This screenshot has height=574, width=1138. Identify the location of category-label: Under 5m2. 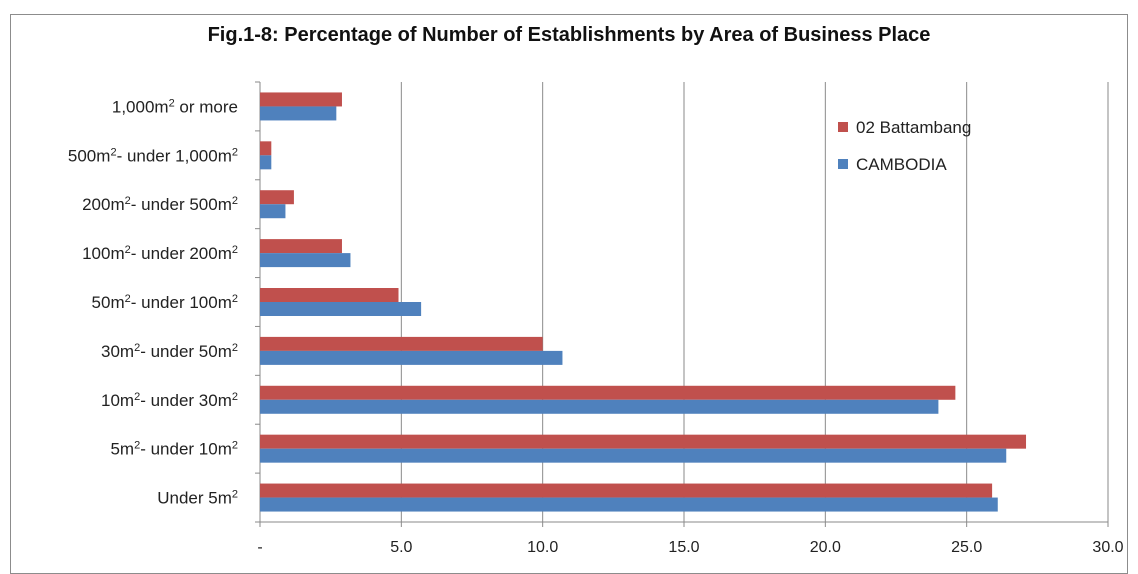
(197, 498).